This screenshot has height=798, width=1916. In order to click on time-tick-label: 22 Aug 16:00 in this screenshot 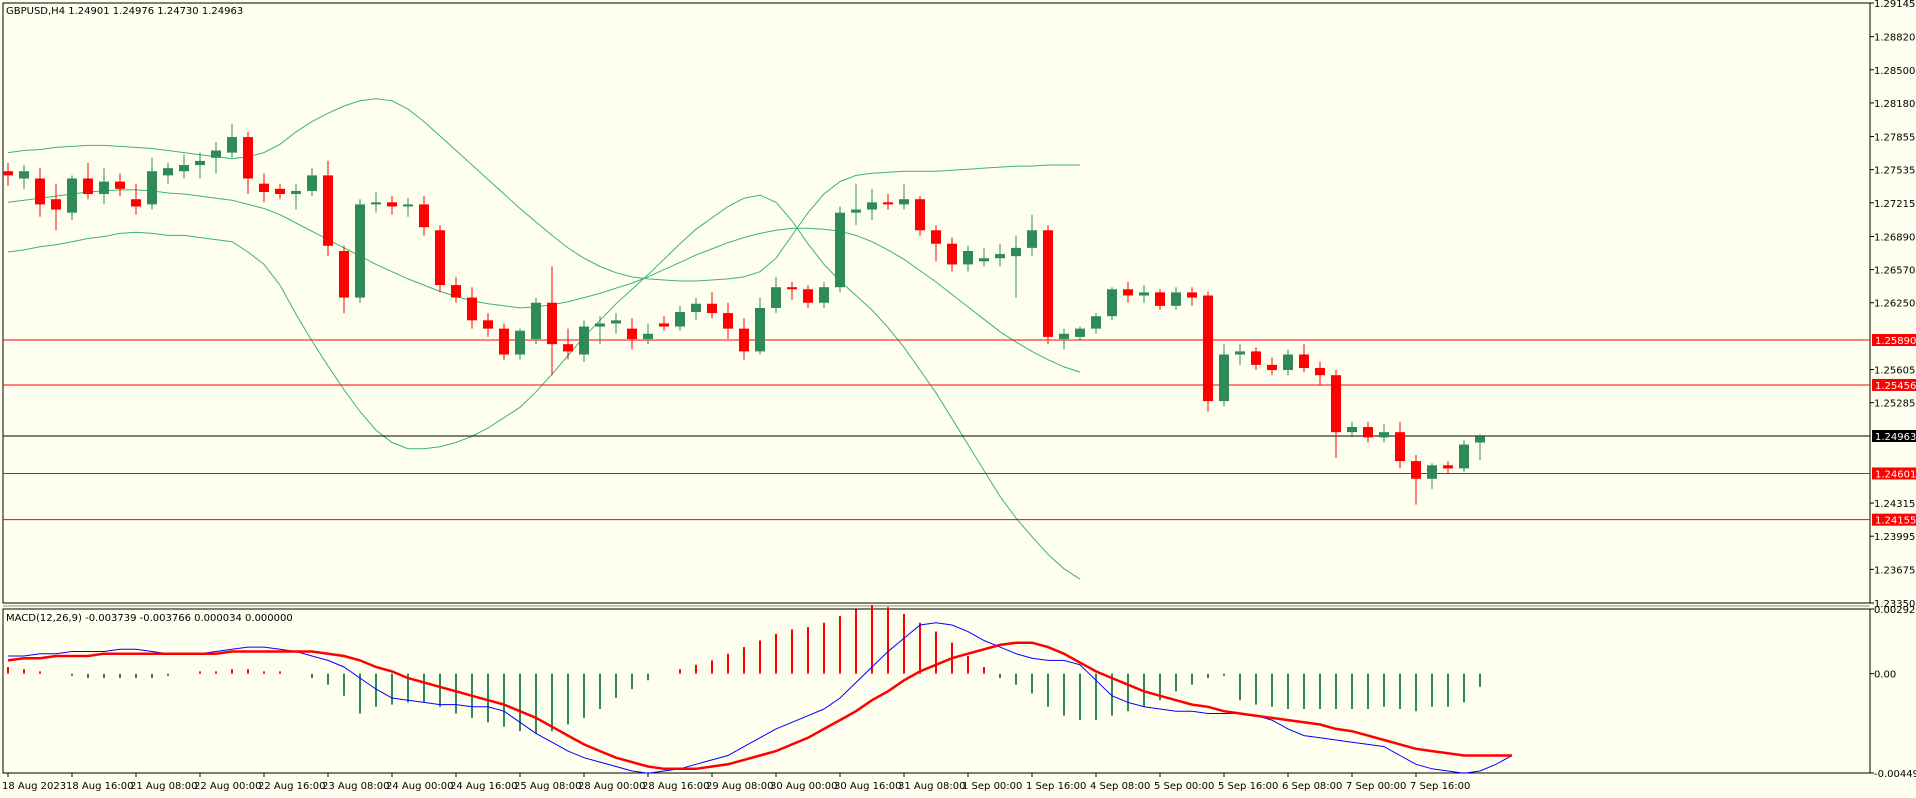, I will do `click(291, 786)`.